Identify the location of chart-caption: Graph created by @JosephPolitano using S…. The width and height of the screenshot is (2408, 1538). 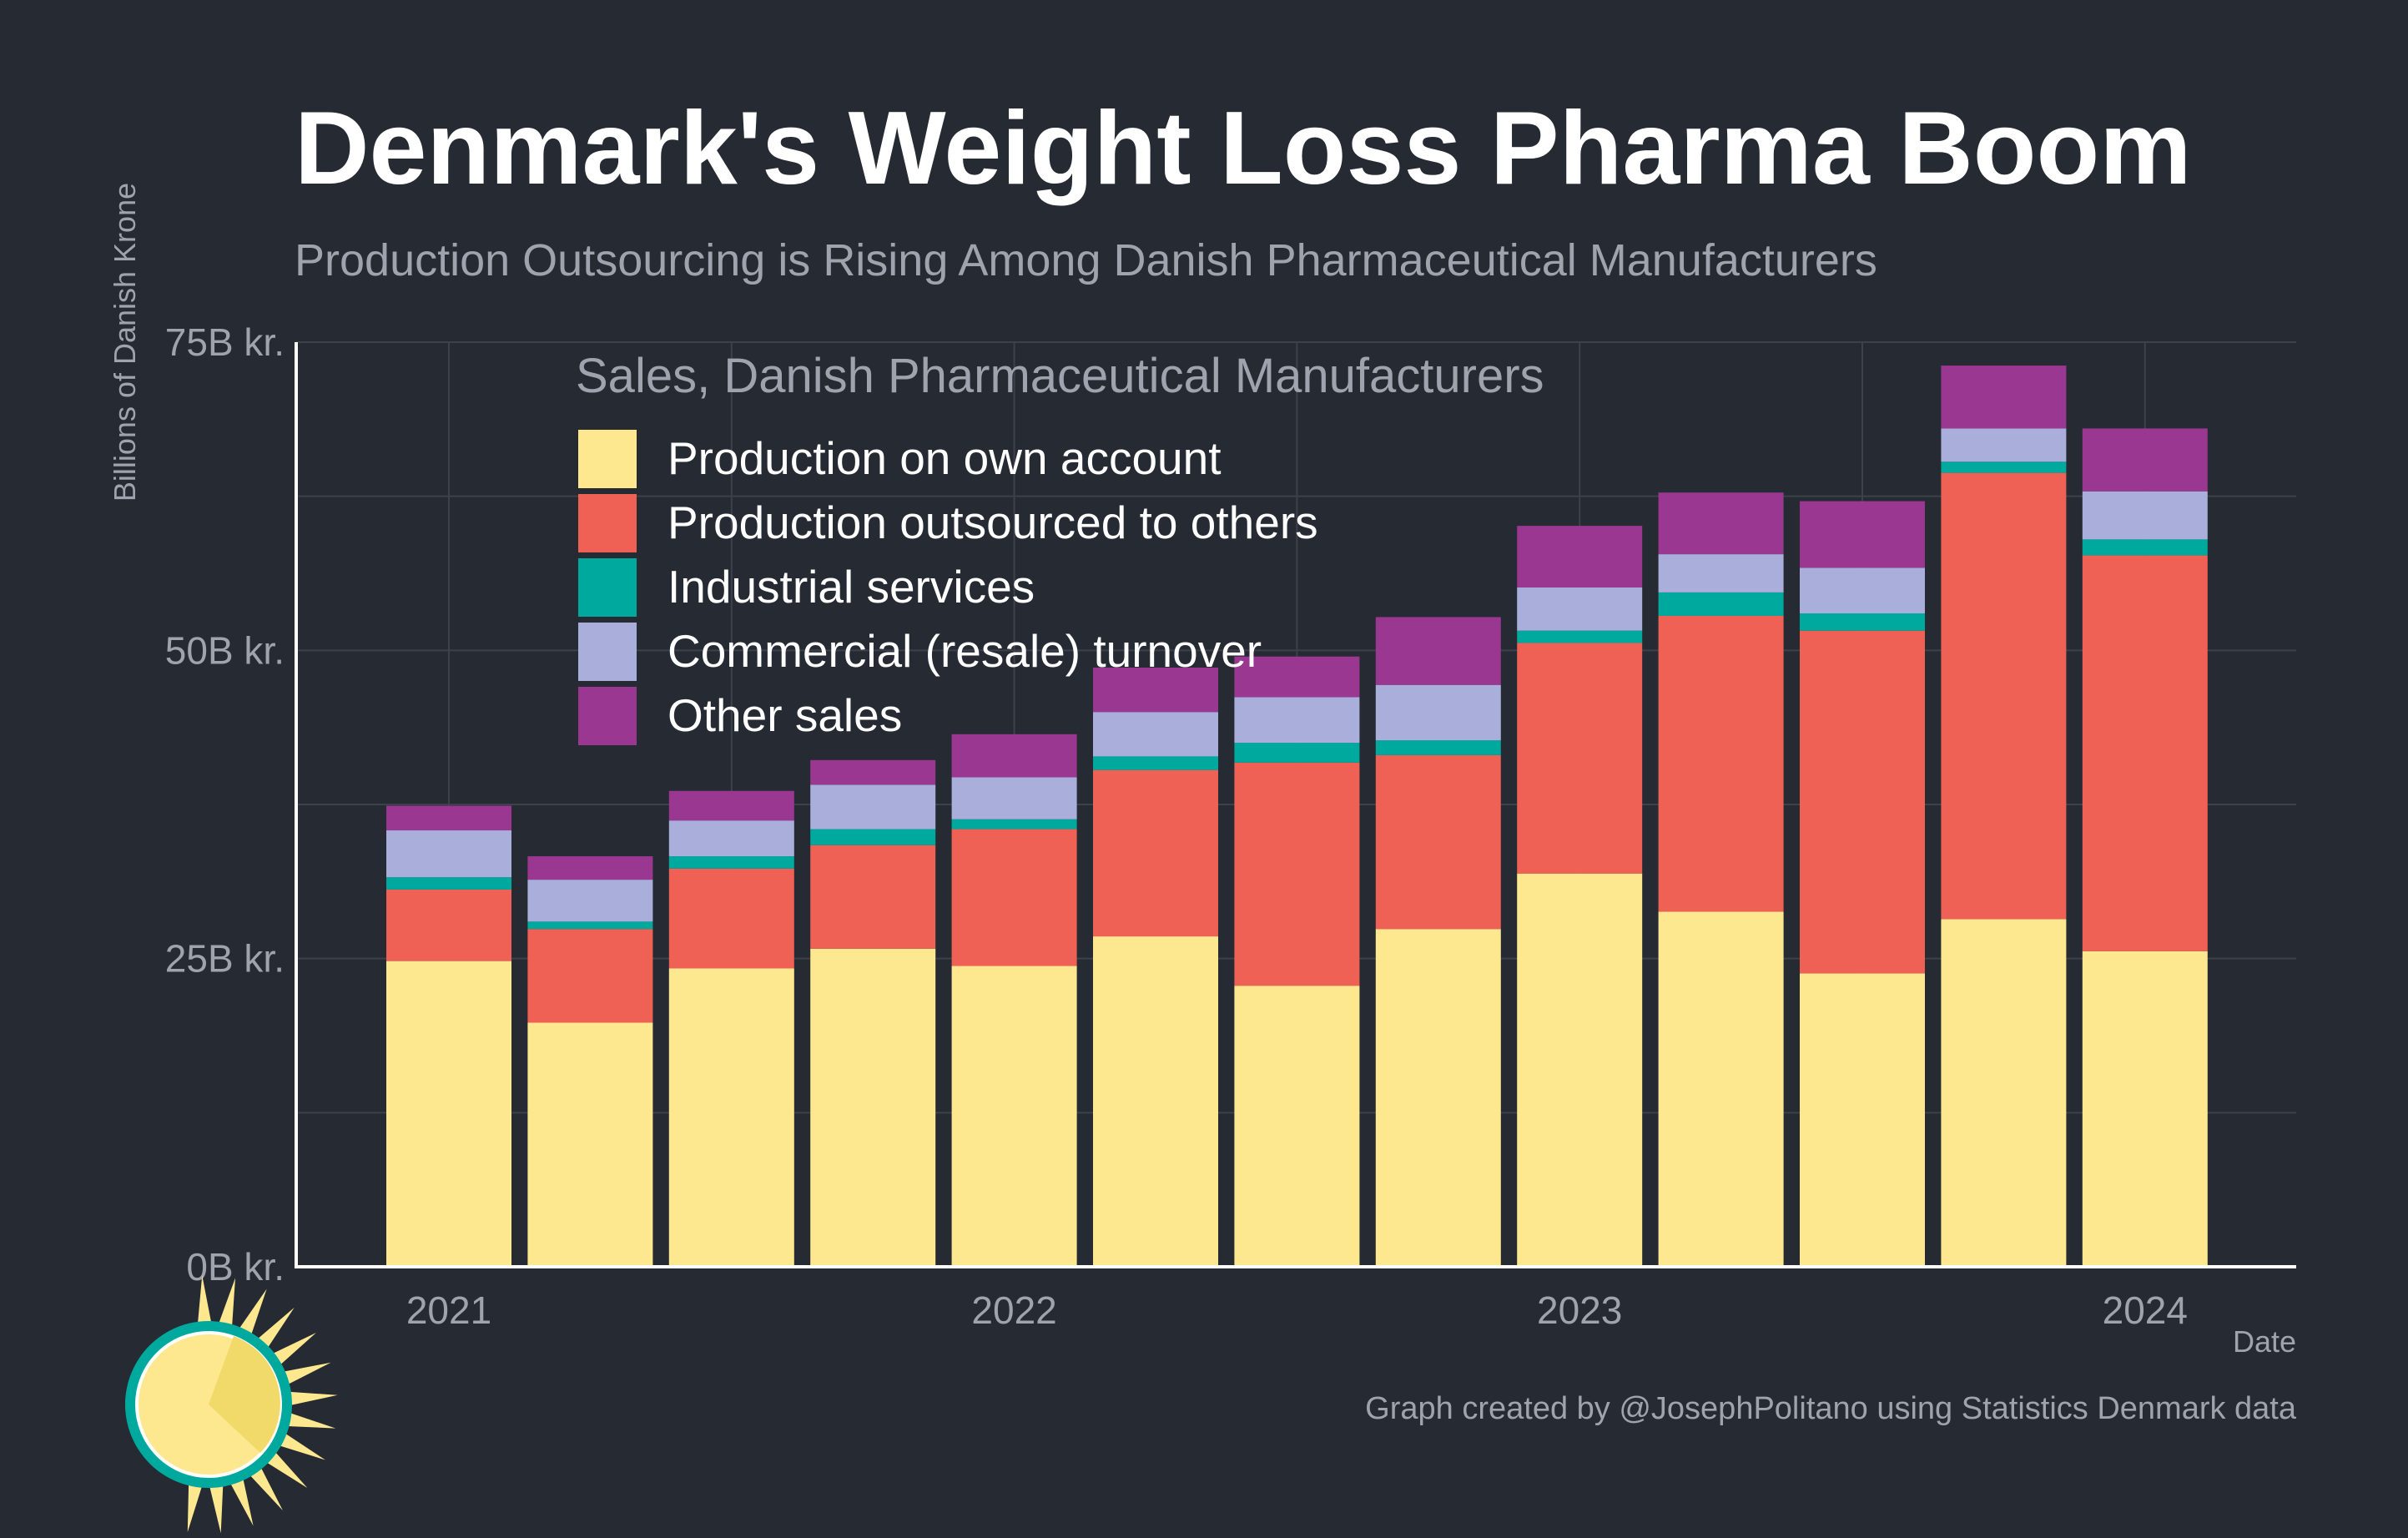
(1831, 1408).